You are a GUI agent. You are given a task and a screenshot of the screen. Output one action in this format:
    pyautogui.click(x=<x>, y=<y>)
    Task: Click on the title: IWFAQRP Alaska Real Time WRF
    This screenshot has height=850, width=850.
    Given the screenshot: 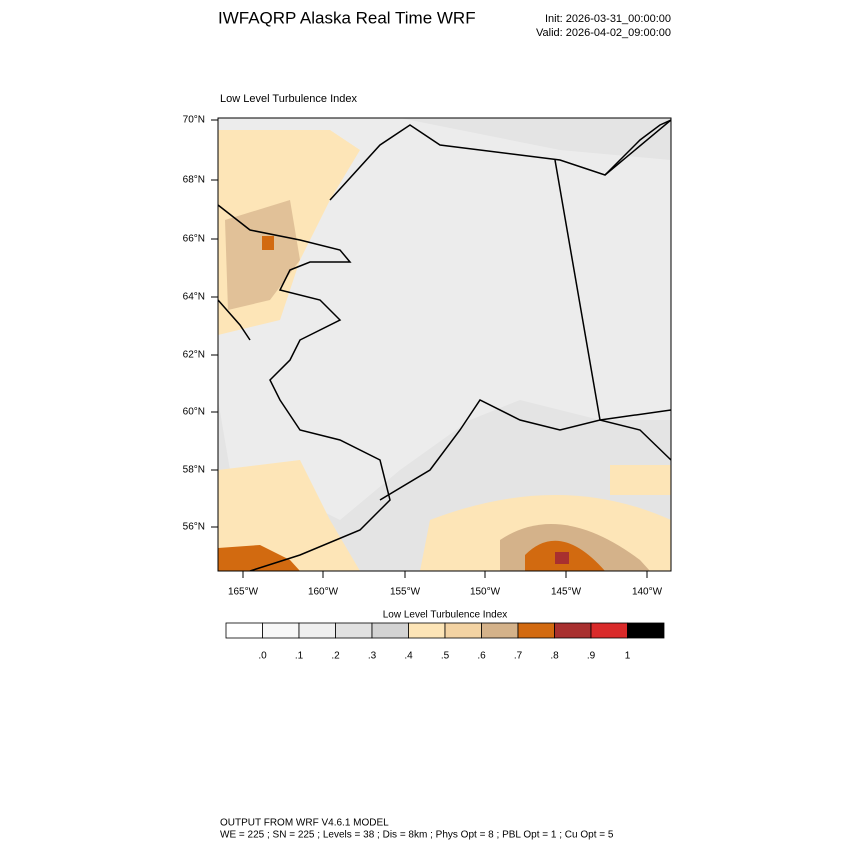 What is the action you would take?
    pyautogui.click(x=347, y=17)
    